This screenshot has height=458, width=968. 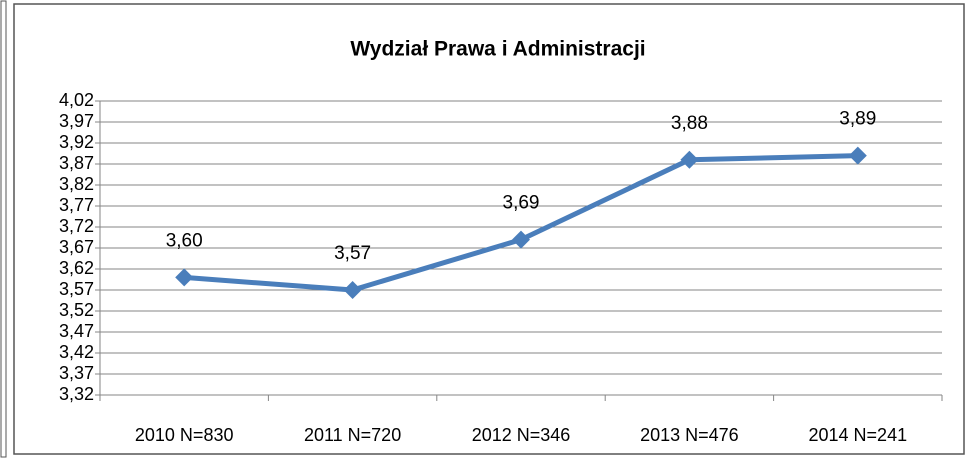 I want to click on y-tick-label: 3,37, so click(x=76, y=373).